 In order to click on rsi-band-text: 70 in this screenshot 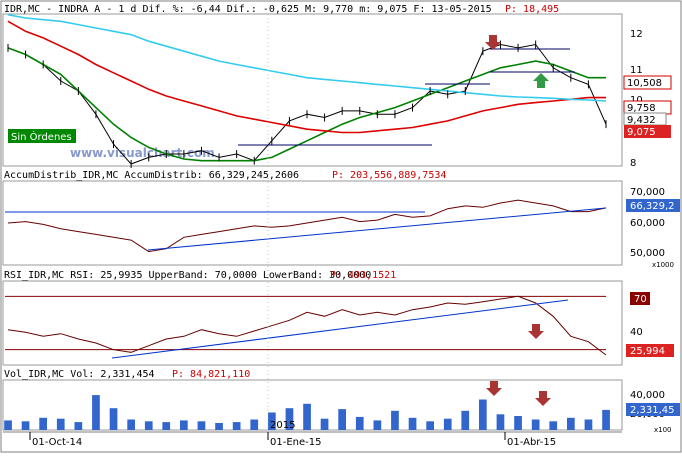, I will do `click(640, 299)`.